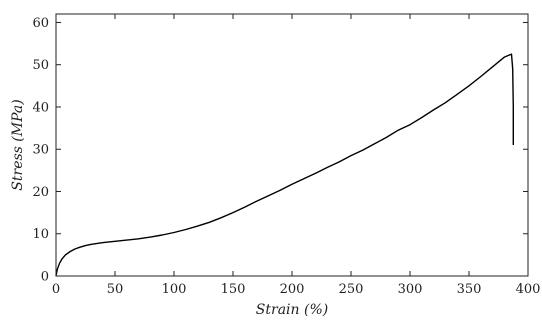 This screenshot has width=542, height=323. I want to click on x-tick-label: 300, so click(410, 289).